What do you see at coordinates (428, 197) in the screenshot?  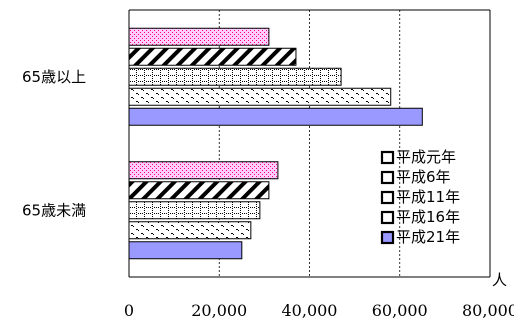 I see `legend-label: 平成11年` at bounding box center [428, 197].